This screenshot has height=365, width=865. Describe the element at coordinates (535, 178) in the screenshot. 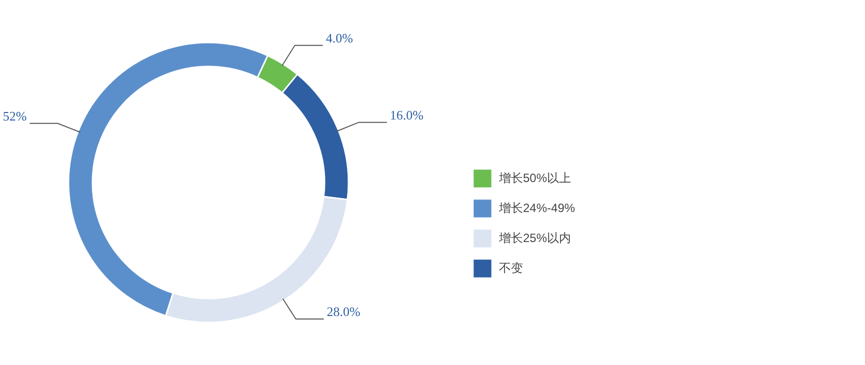

I see `legend-label: 增长50%以上` at that location.